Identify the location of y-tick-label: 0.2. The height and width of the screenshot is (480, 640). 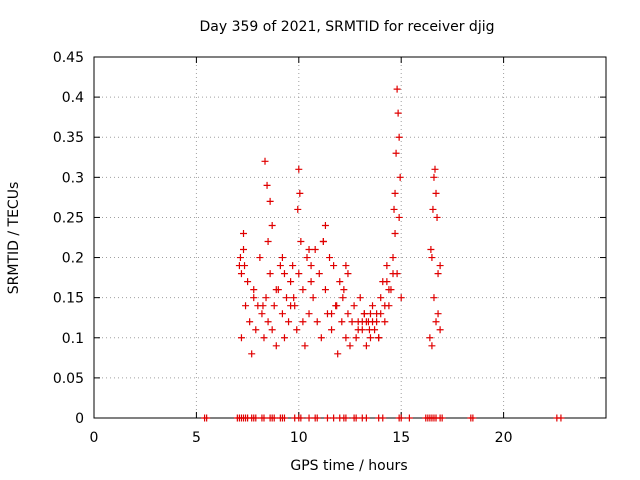
(73, 259).